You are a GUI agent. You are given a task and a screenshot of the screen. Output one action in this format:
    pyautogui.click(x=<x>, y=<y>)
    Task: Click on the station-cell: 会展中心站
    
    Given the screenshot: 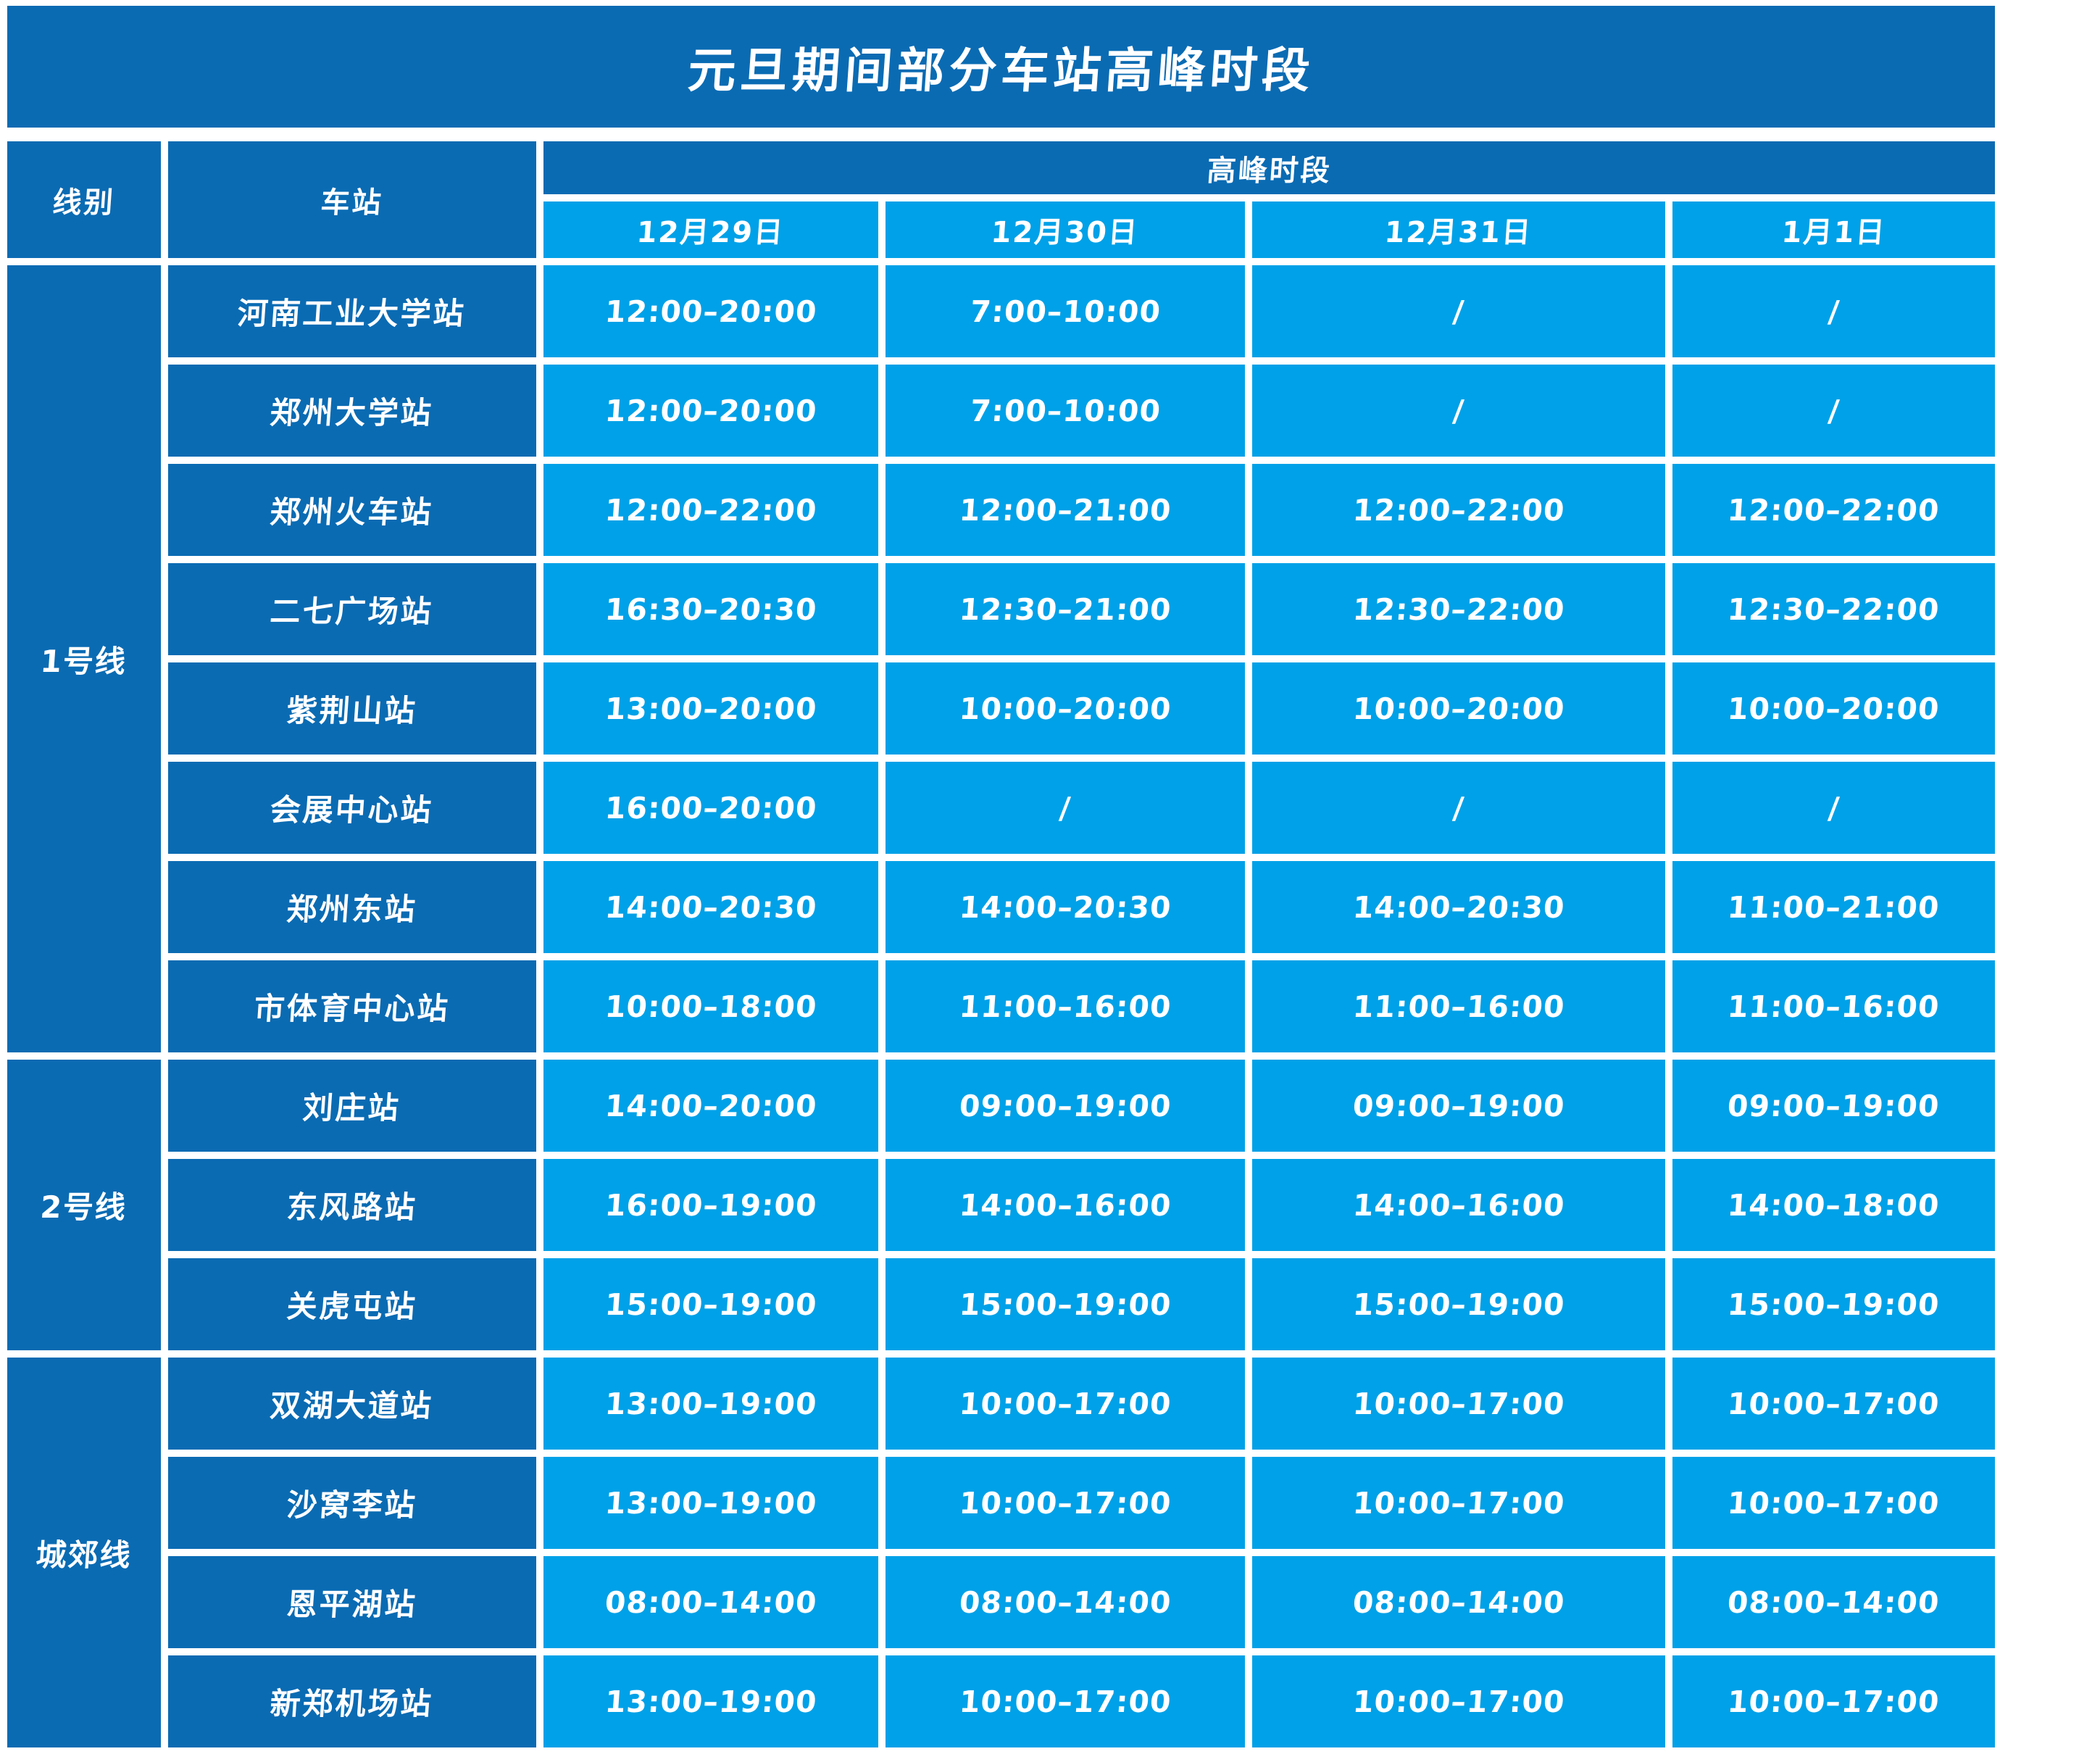 What is the action you would take?
    pyautogui.click(x=352, y=808)
    